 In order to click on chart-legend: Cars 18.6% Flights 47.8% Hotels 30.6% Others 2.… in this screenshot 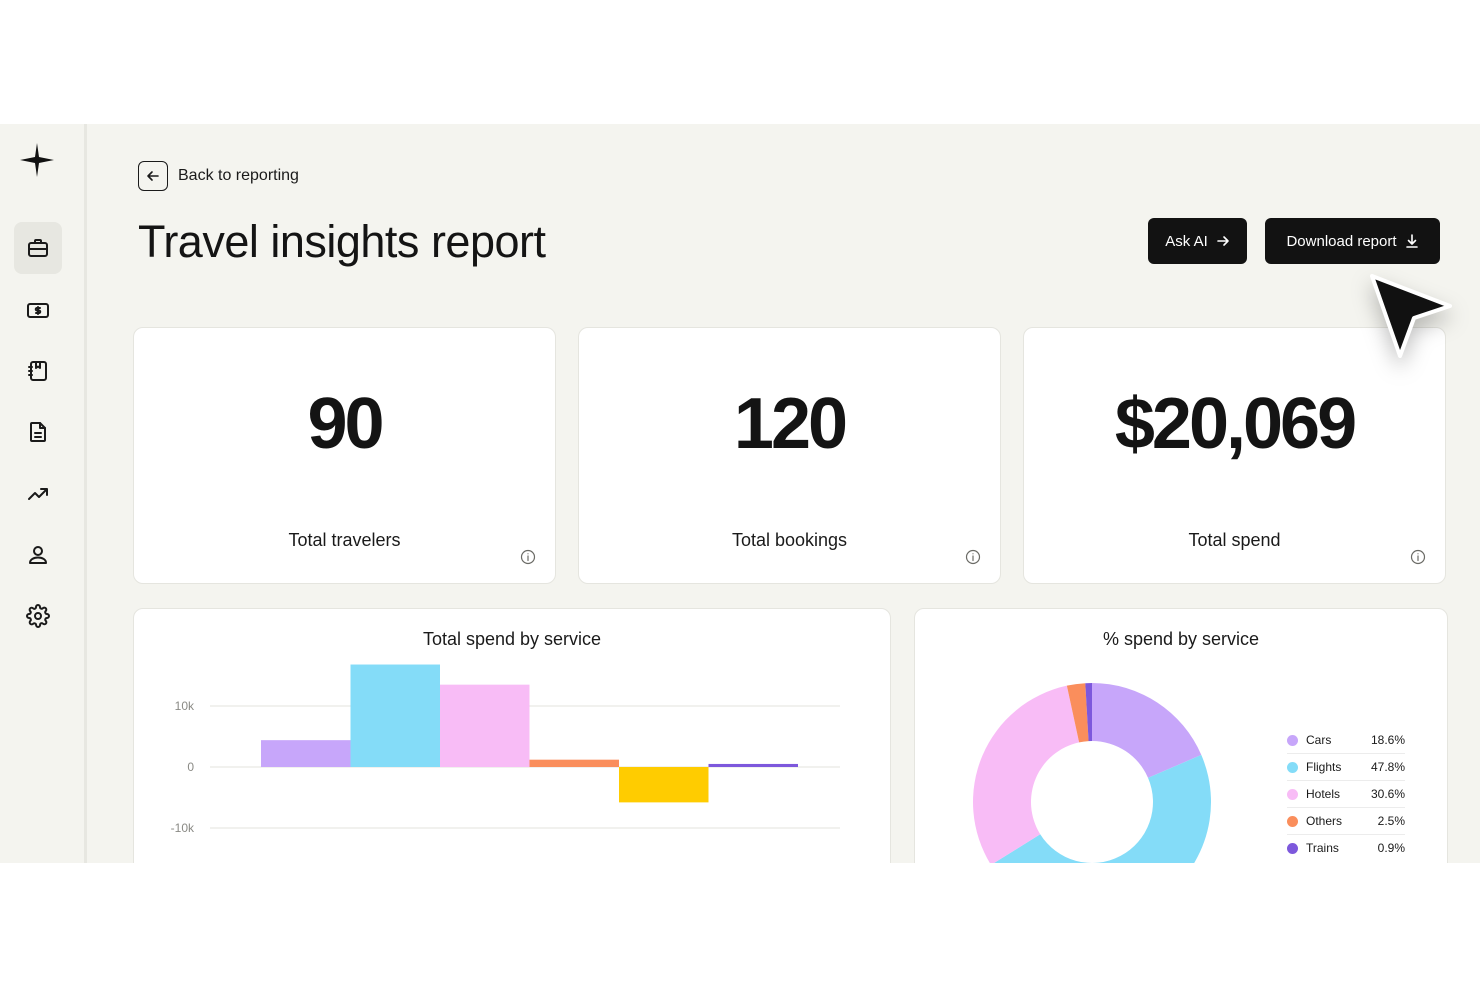, I will do `click(1346, 794)`.